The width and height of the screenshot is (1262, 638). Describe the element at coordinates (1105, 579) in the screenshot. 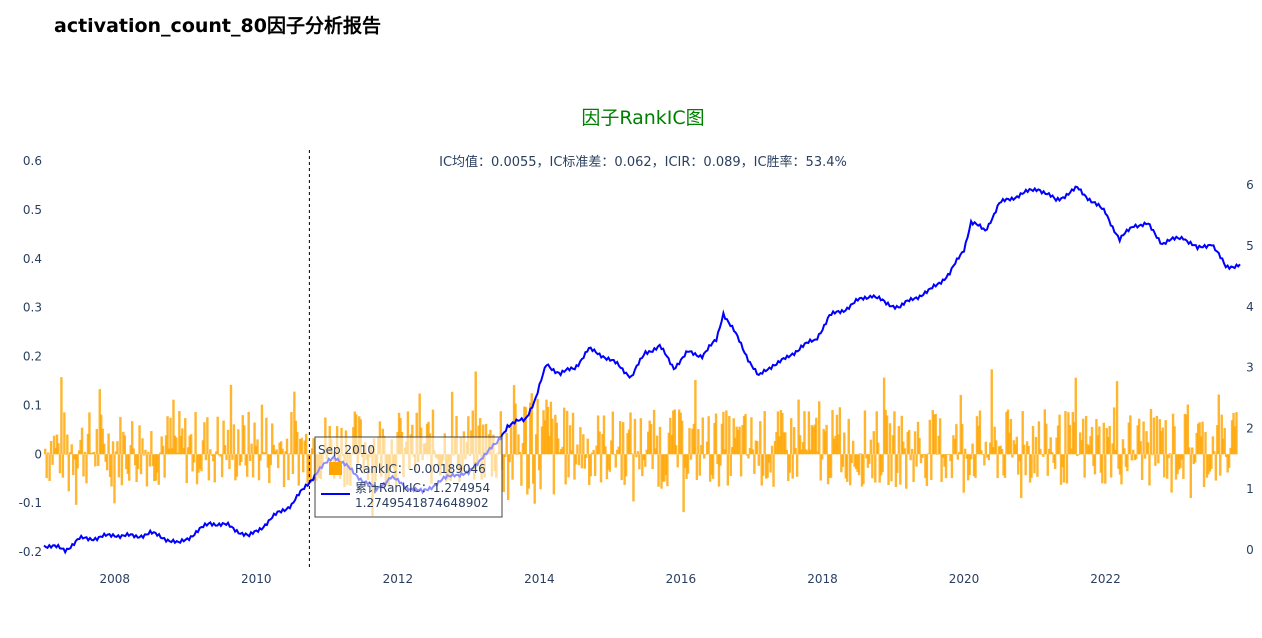

I see `x-tick-label: 2022` at that location.